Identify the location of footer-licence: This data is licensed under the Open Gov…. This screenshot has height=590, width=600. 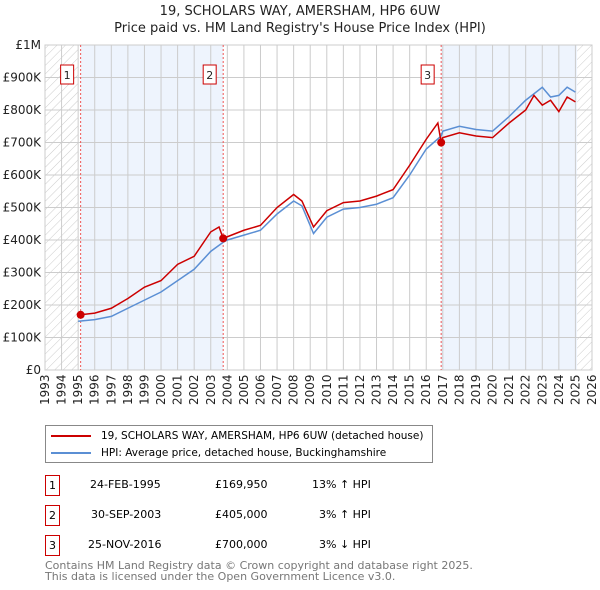
(220, 576).